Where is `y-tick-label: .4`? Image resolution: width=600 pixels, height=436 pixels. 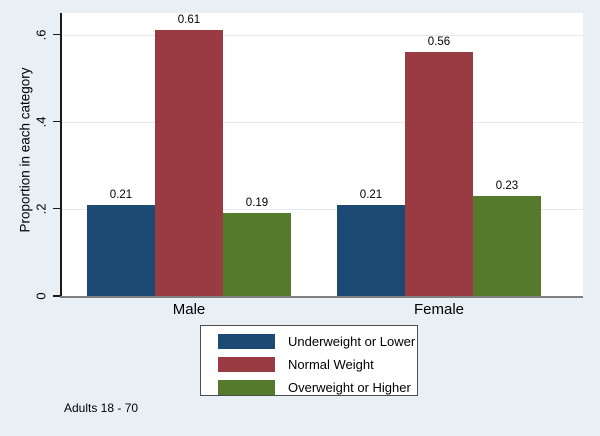
y-tick-label: .4 is located at coordinates (41, 122).